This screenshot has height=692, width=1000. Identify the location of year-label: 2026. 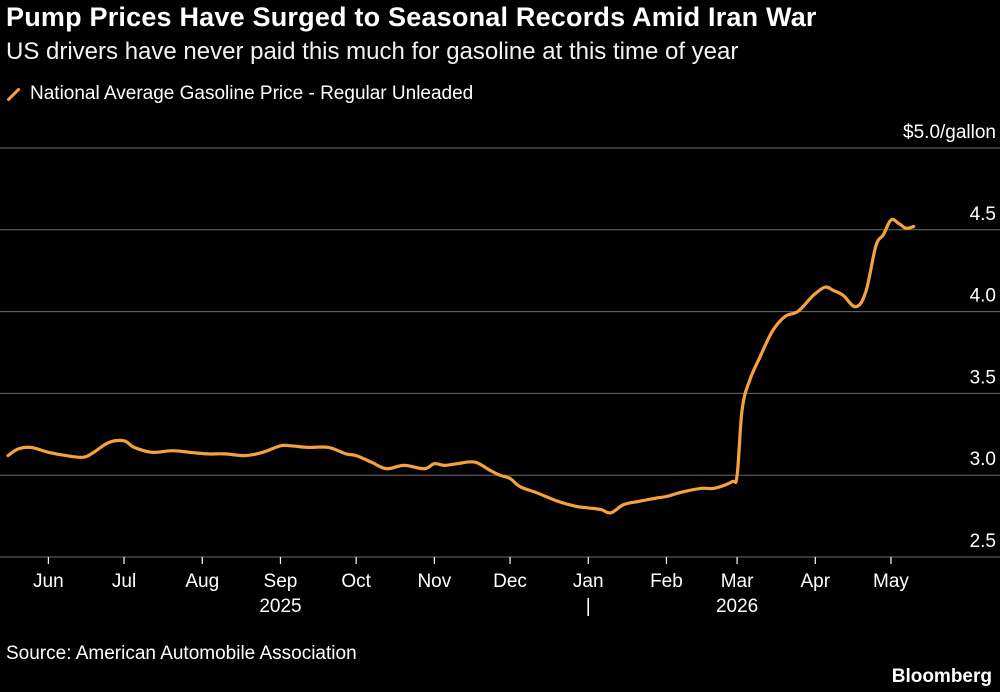
(737, 606).